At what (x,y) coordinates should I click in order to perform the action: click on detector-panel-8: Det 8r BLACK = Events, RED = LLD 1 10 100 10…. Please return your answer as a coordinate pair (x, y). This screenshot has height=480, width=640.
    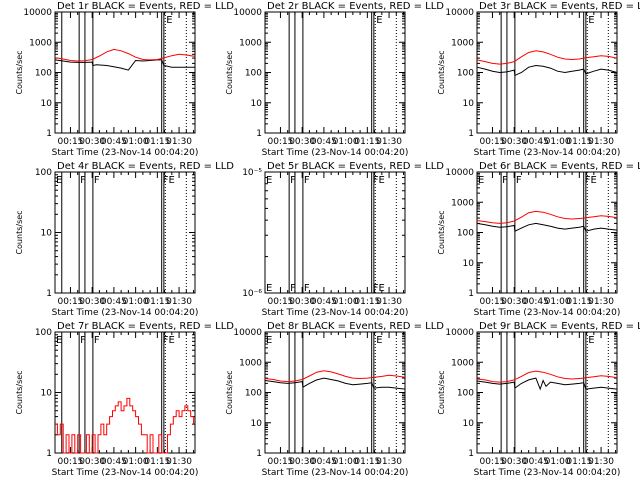
    Looking at the image, I should click on (334, 399).